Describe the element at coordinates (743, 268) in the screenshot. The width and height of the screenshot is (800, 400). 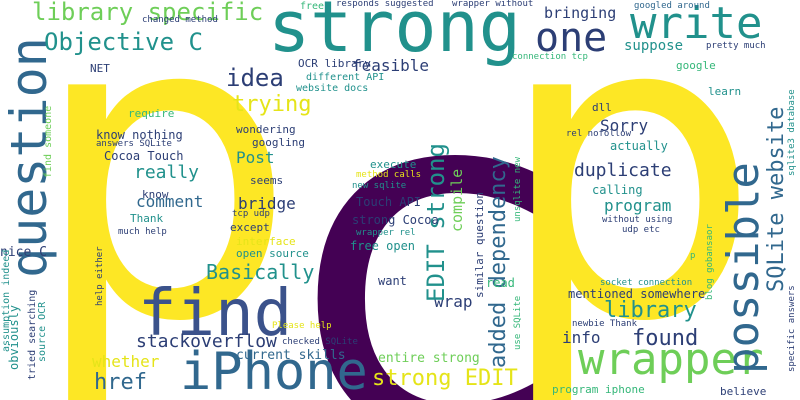
I see `word-possible: possible` at that location.